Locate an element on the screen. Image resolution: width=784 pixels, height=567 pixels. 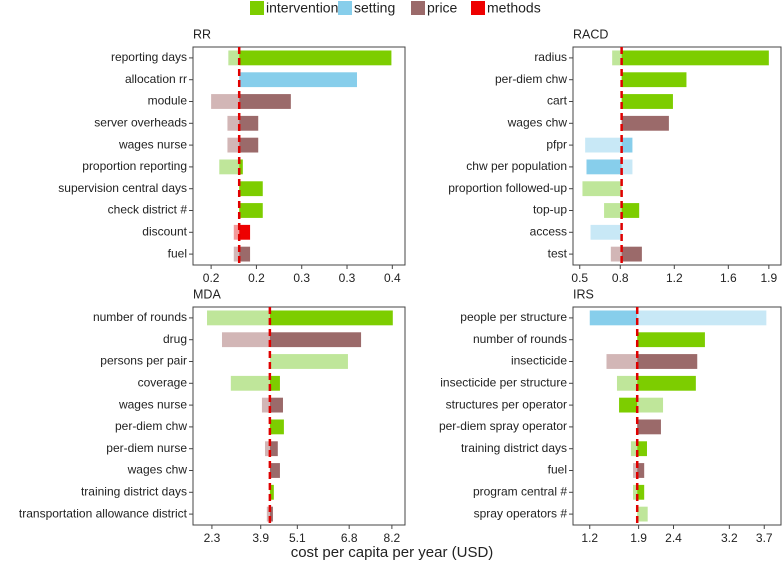
y-tick-label: allocation rr is located at coordinates (156, 79).